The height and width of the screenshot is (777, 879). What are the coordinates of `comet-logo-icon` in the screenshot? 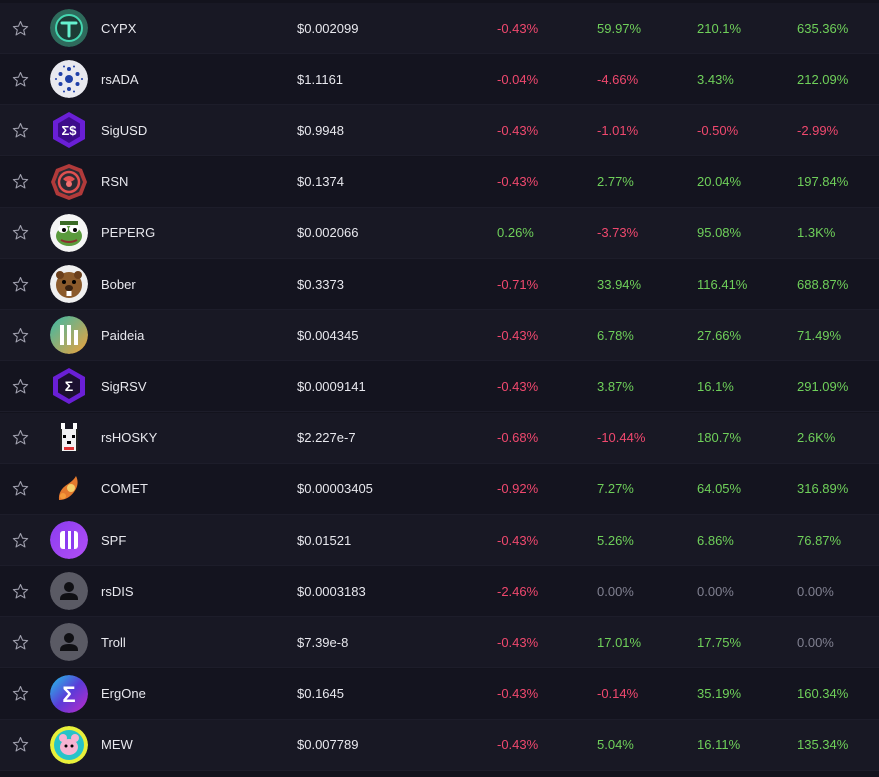 It's located at (69, 489).